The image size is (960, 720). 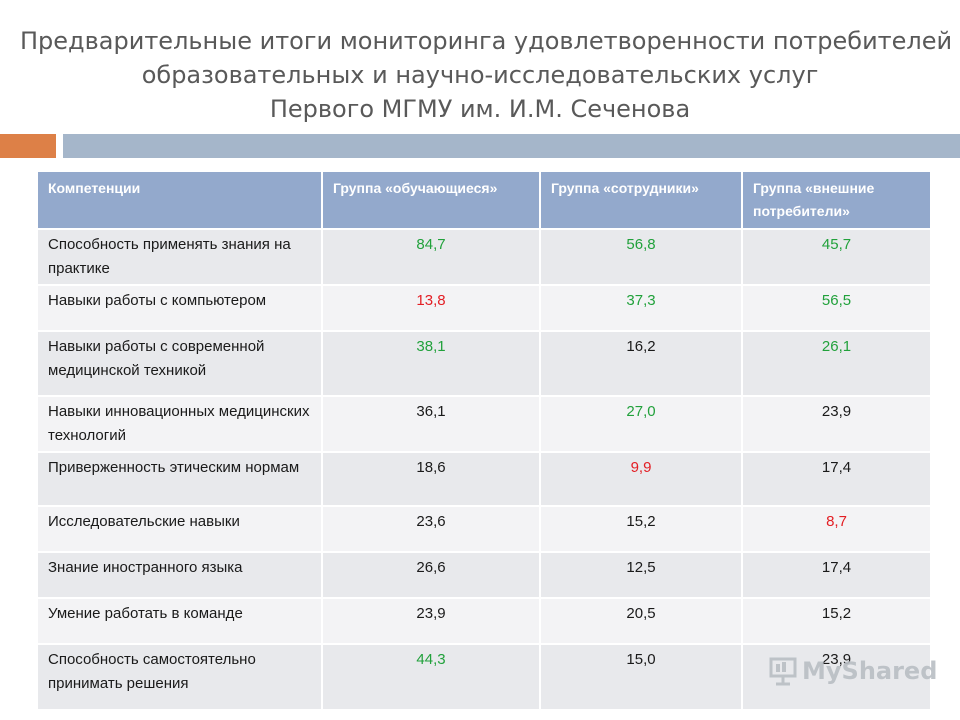 What do you see at coordinates (836, 528) in the screenshot?
I see `value-external: 8,7` at bounding box center [836, 528].